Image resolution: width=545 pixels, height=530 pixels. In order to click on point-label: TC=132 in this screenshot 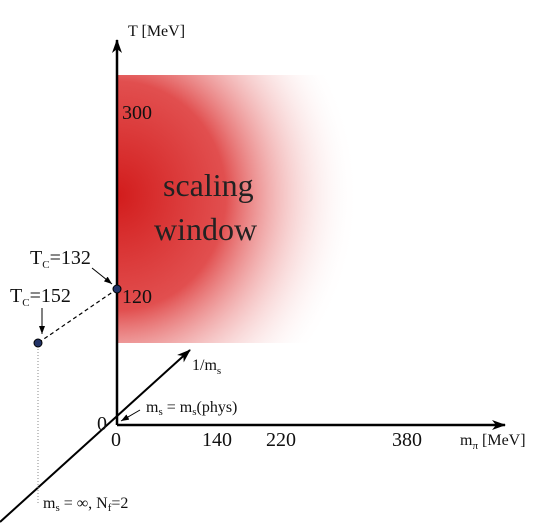, I will do `click(60, 259)`.